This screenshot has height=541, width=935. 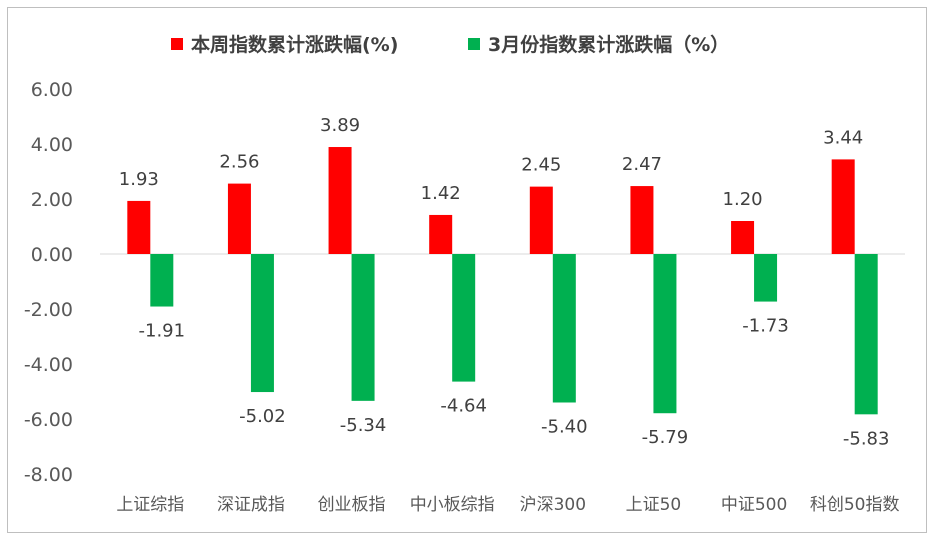 I want to click on y-tick-label: 2.00, so click(x=52, y=200).